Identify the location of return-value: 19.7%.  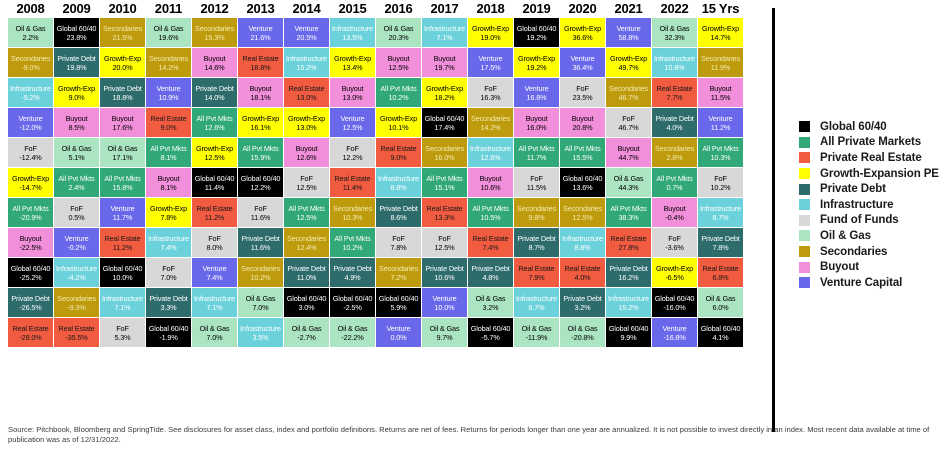
(444, 67).